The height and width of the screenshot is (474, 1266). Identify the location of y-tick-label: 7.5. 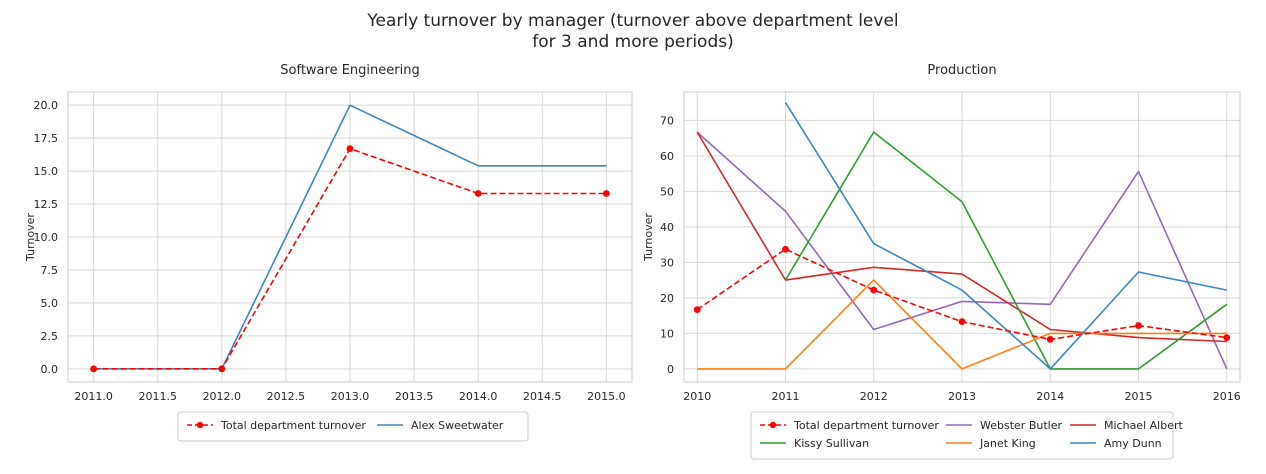
(50, 270).